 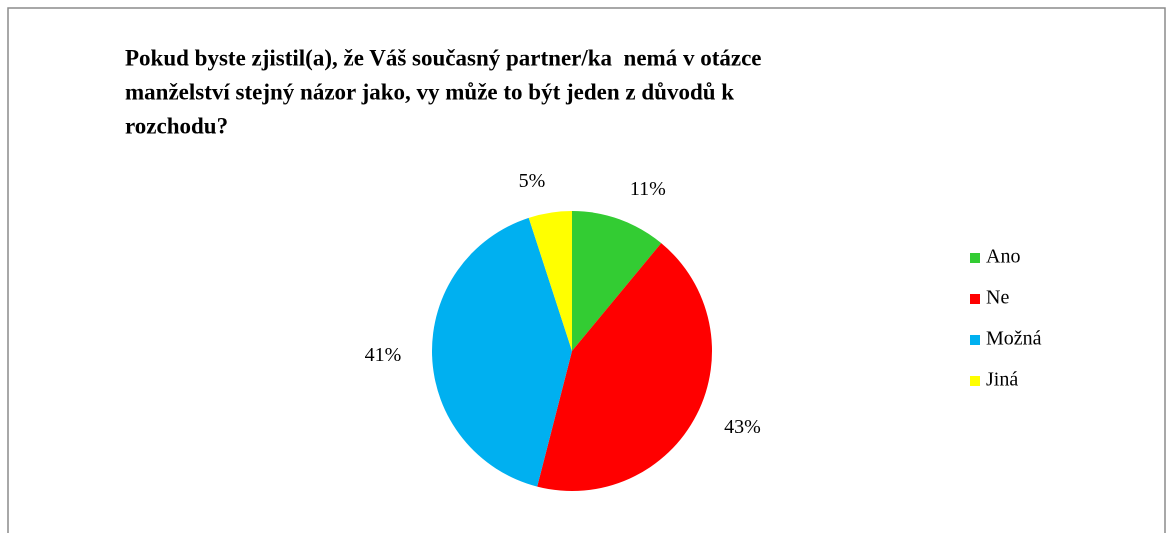 What do you see at coordinates (383, 355) in the screenshot?
I see `data-label: 41%` at bounding box center [383, 355].